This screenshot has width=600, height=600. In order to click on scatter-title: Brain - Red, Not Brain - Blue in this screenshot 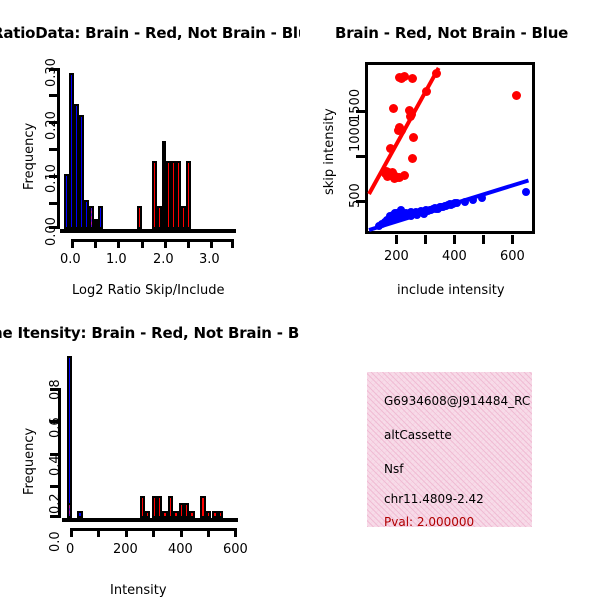, I will do `click(452, 33)`.